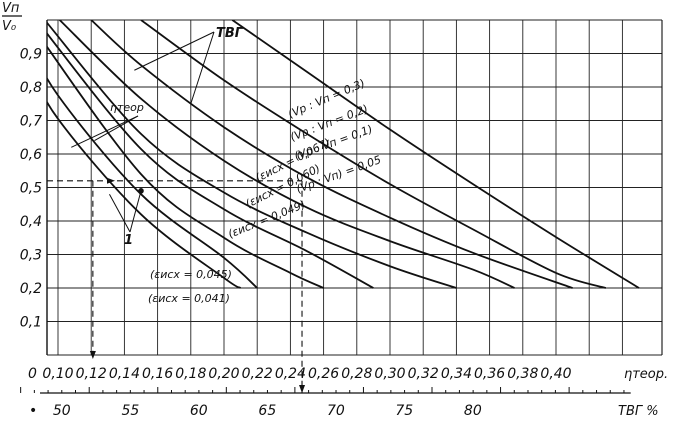 This screenshot has height=421, width=681. Describe the element at coordinates (57, 374) in the screenshot. I see `x-tick-label: 0,10` at that location.